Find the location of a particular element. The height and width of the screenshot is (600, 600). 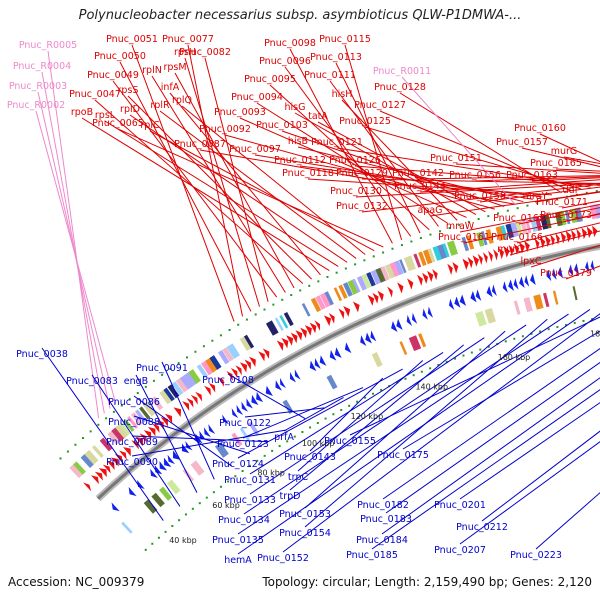

forward-gene-label: Pnuc_0165 is located at coordinates (556, 163).